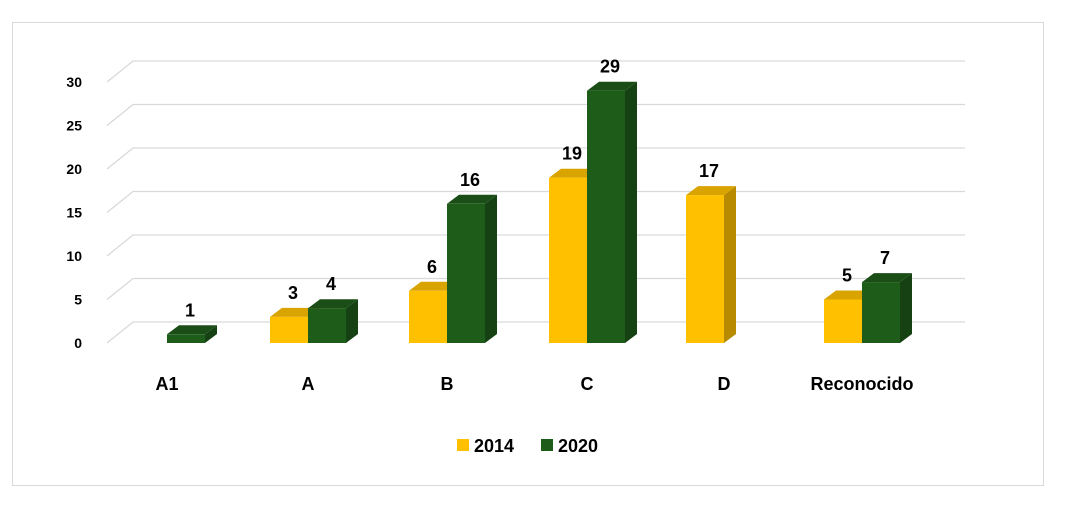  What do you see at coordinates (74, 126) in the screenshot?
I see `y-tick-label: 25` at bounding box center [74, 126].